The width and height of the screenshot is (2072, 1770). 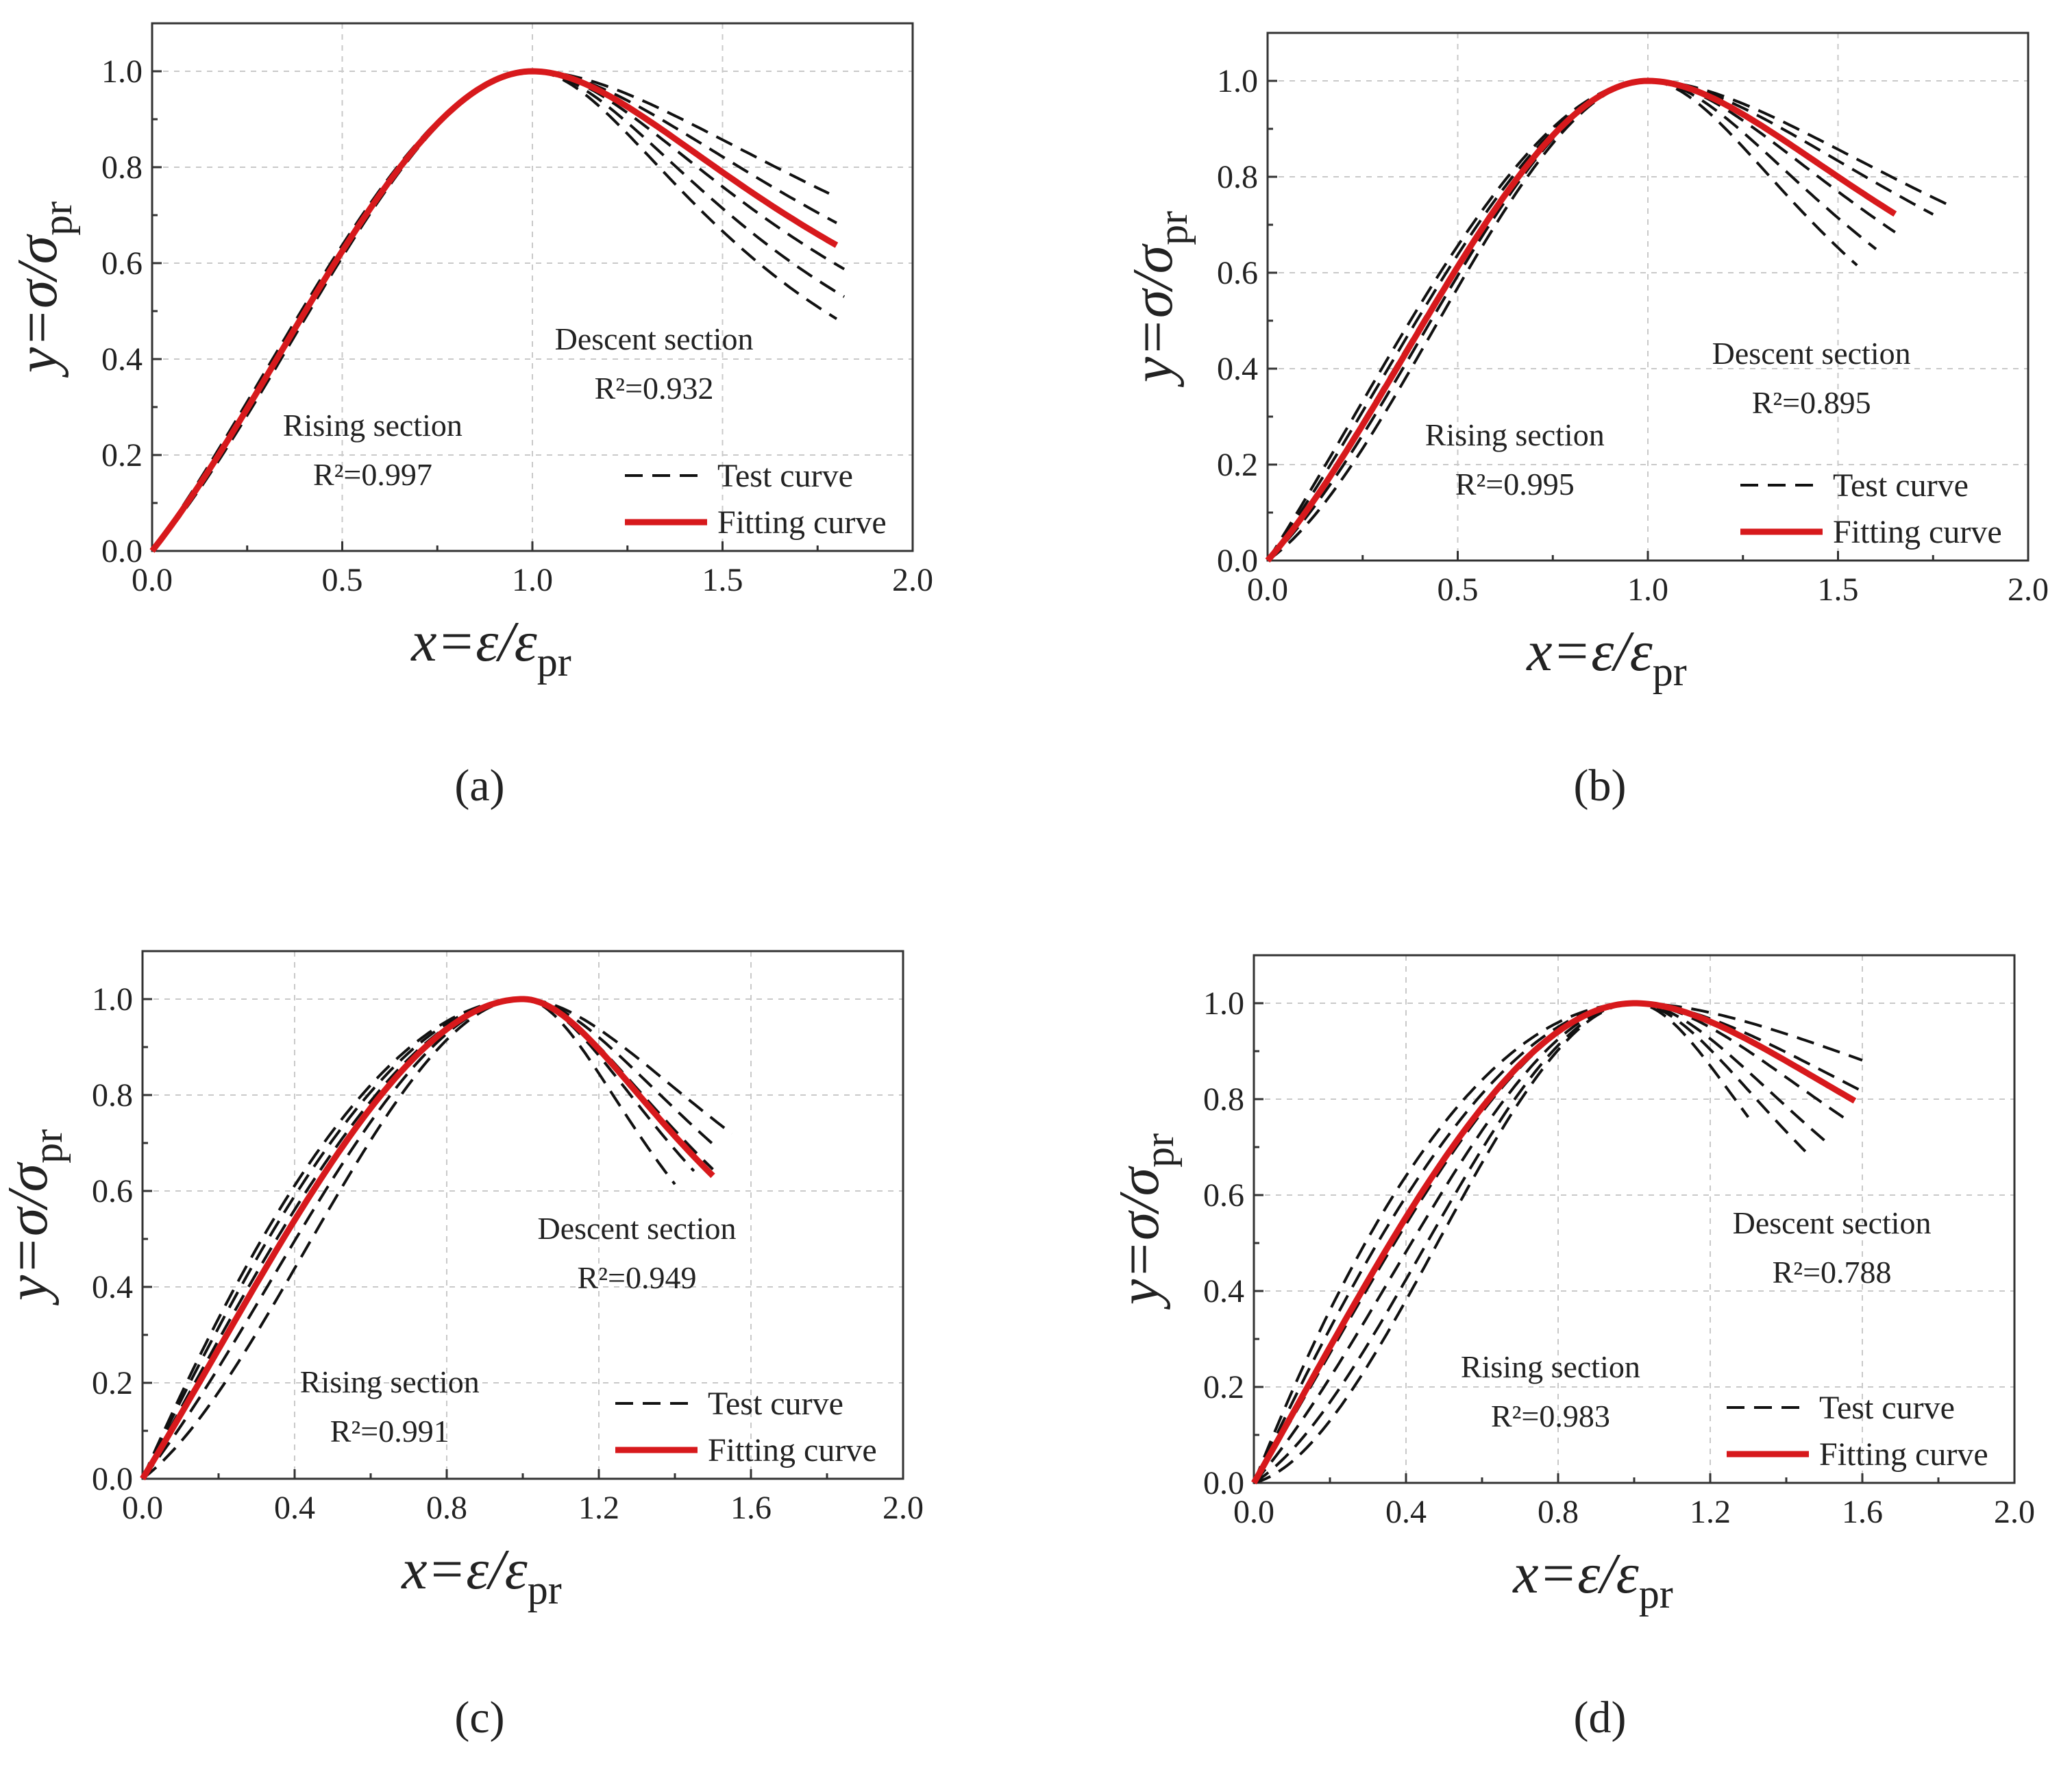 I want to click on descent-r2-label: R²=0.788, so click(x=1833, y=1272).